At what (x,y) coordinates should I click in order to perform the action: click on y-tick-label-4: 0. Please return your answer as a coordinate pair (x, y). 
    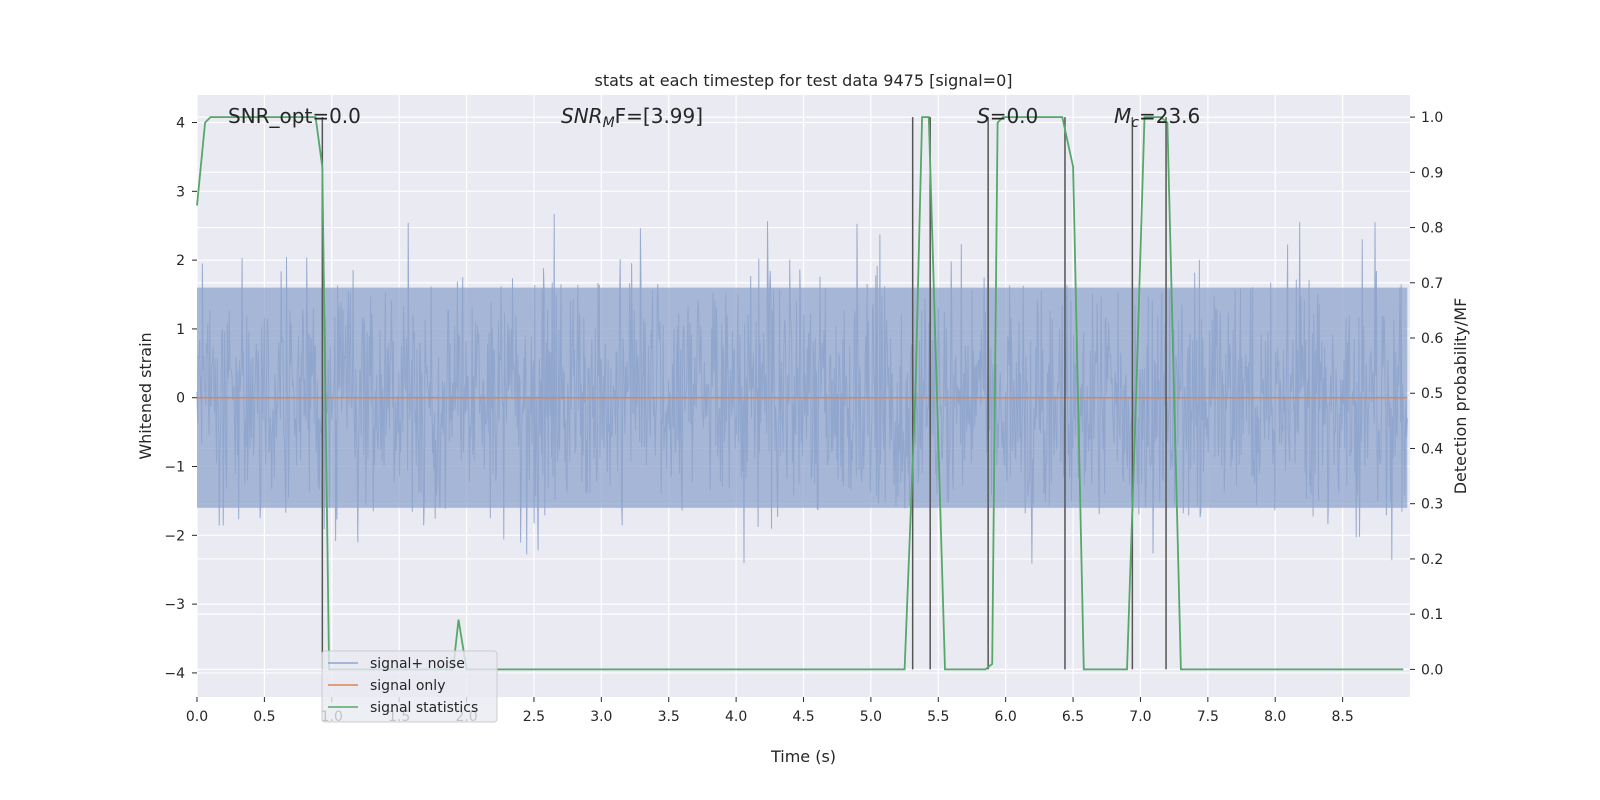
    Looking at the image, I should click on (180, 399).